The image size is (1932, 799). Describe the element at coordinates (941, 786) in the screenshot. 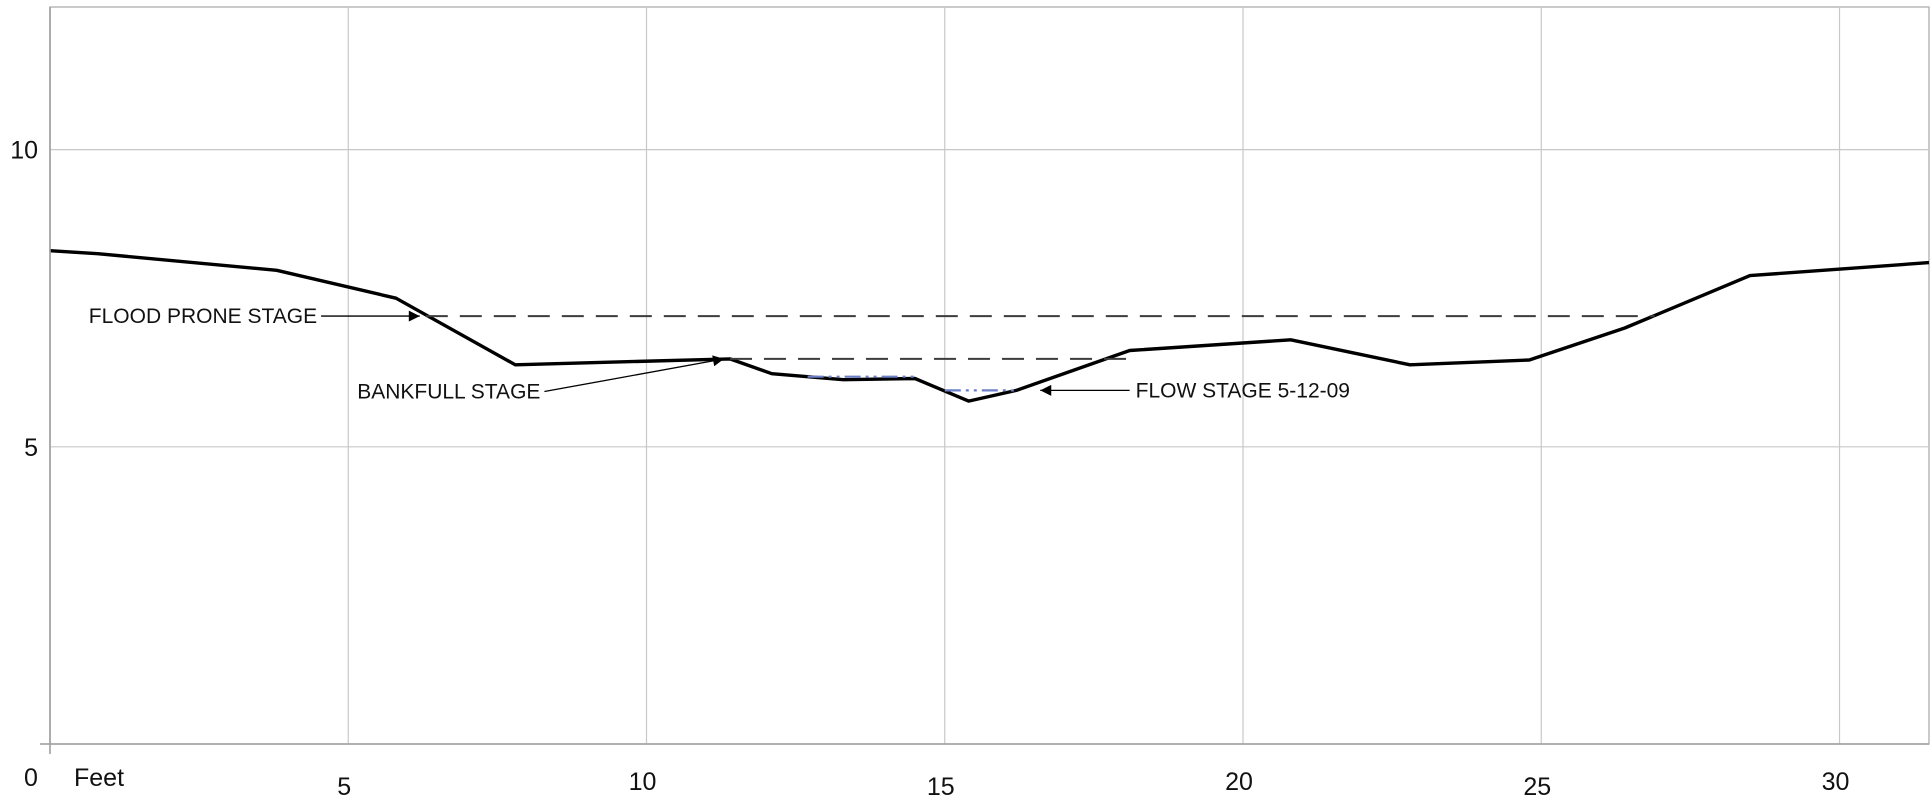

I see `x-tick-label: 15` at that location.